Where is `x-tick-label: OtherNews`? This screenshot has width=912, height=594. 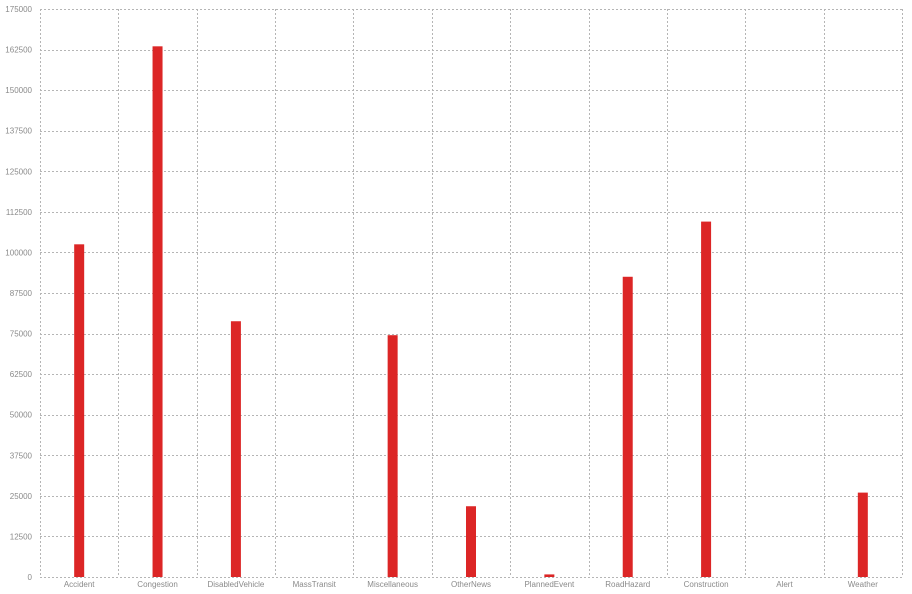 x-tick-label: OtherNews is located at coordinates (471, 584).